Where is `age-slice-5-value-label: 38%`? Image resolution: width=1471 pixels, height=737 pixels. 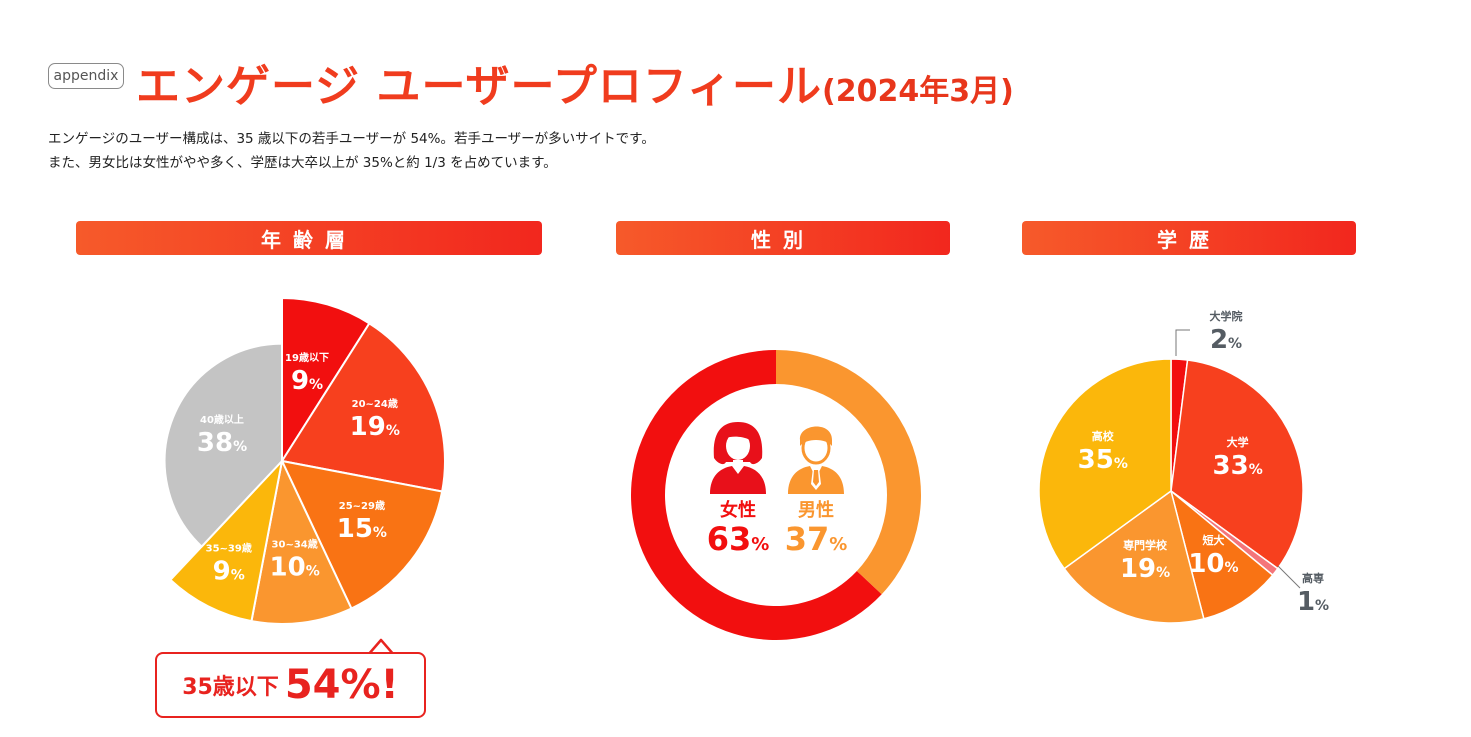 age-slice-5-value-label: 38% is located at coordinates (222, 443).